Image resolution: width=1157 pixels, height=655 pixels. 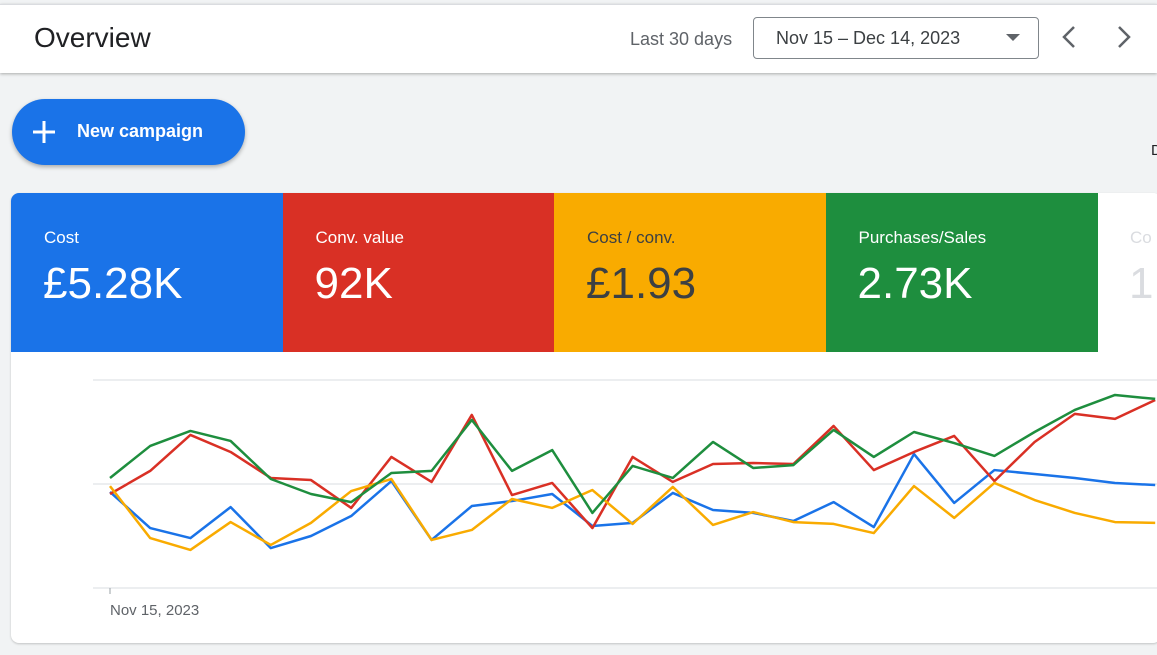 I want to click on prev-button, so click(x=1070, y=38).